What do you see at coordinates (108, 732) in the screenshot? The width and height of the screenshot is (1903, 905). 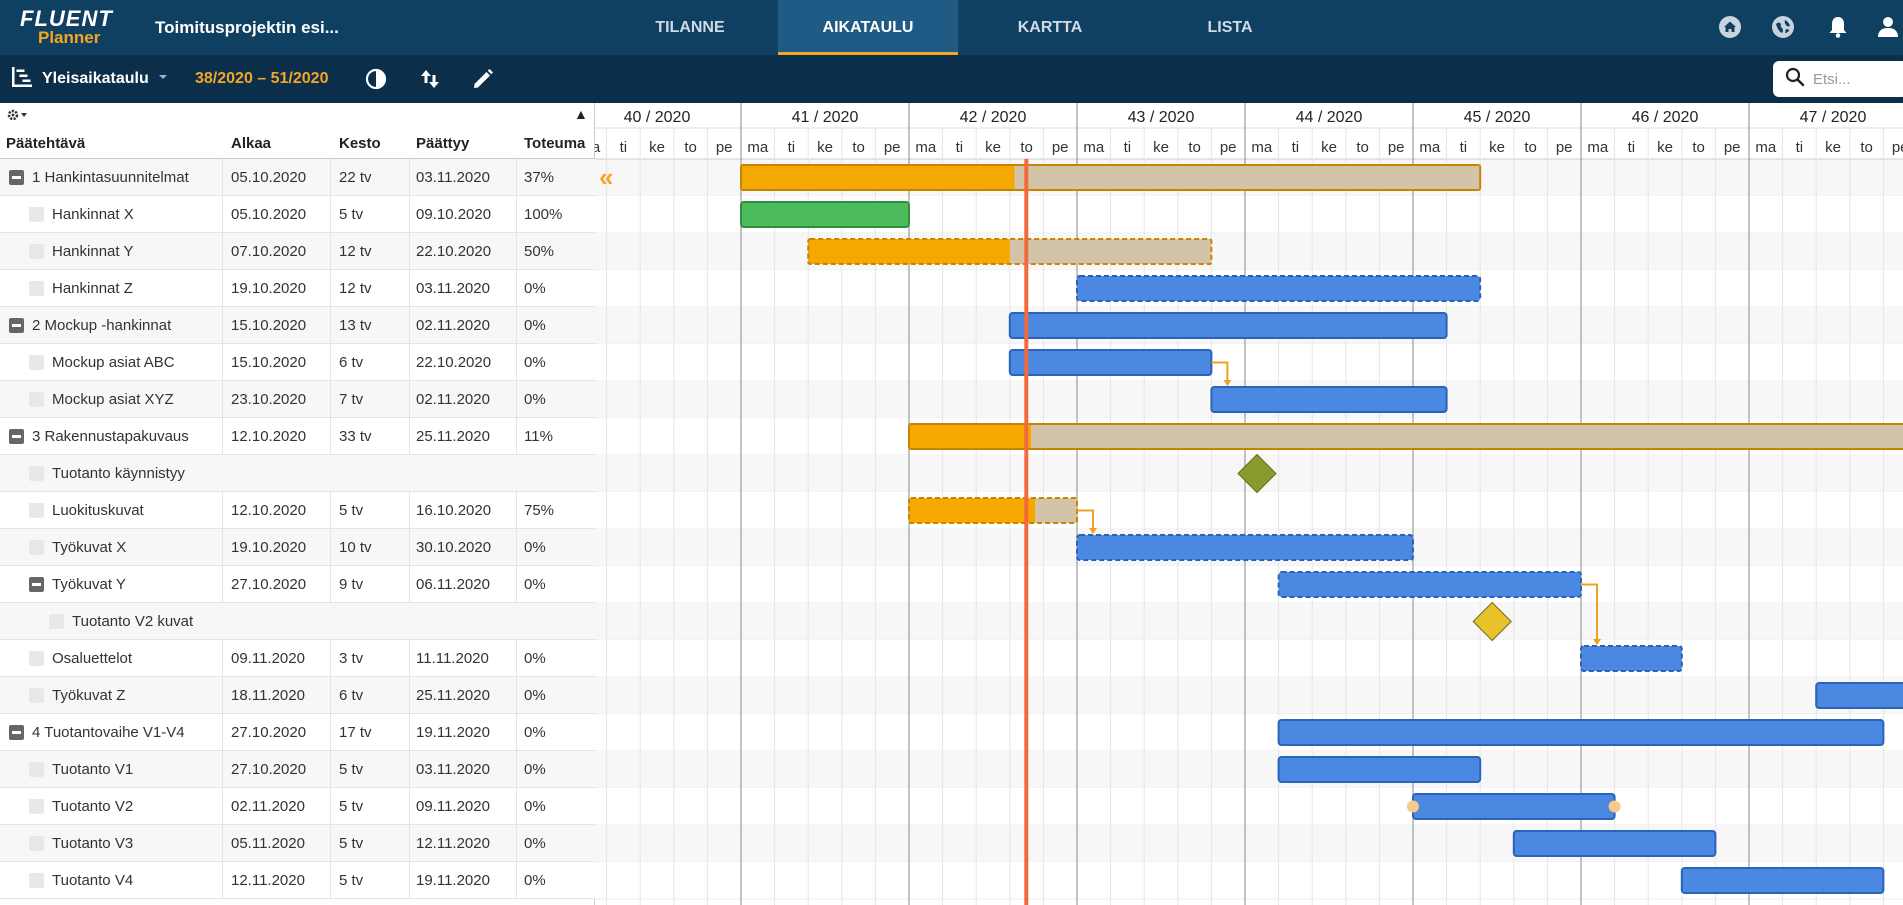 I see `task-name-cell: 4 Tuotantovaihe V1-V4` at bounding box center [108, 732].